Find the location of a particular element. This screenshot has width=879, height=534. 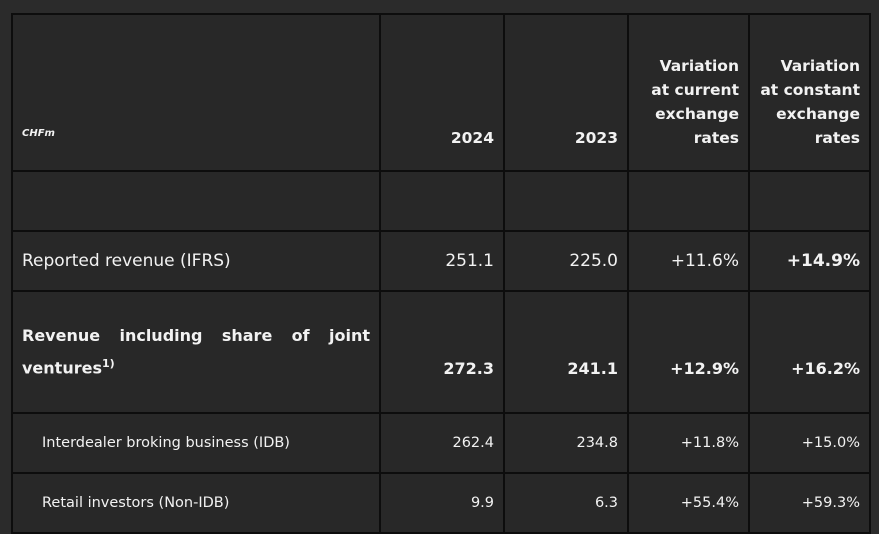

cell-variation-constant: +15.0% is located at coordinates (809, 443).